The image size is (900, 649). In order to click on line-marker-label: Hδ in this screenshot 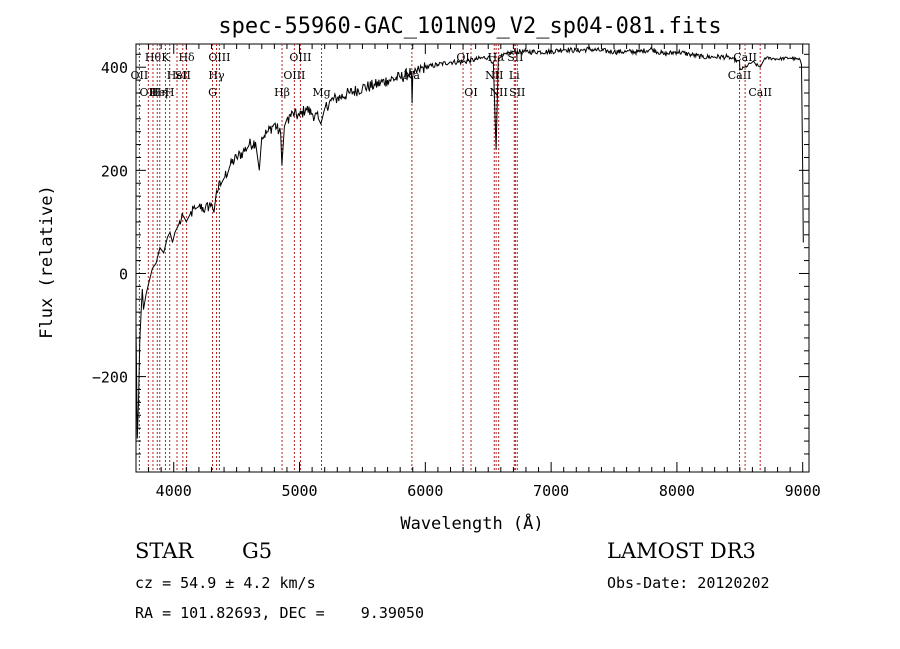, I will do `click(186, 57)`.